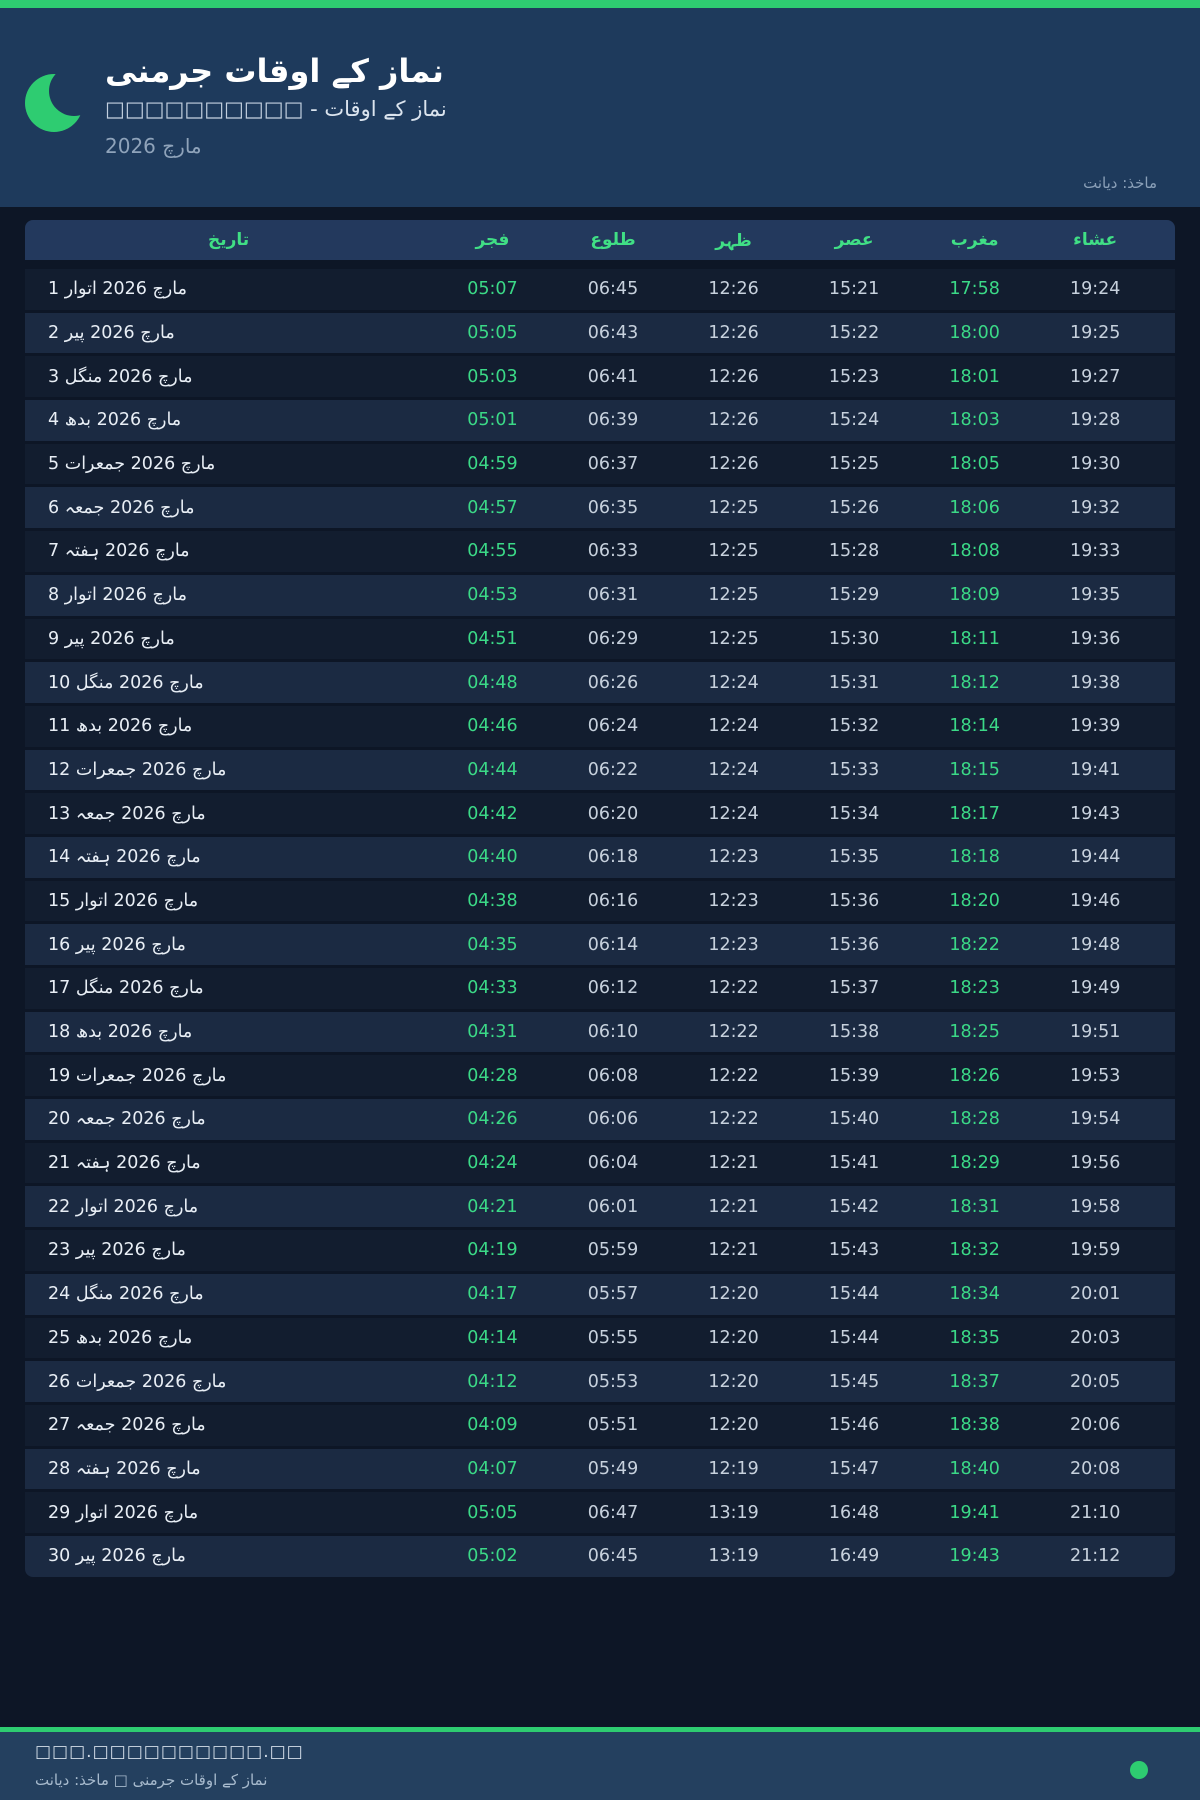 The height and width of the screenshot is (1800, 1200). Describe the element at coordinates (1095, 1205) in the screenshot. I see `isha-time: 19:58` at that location.